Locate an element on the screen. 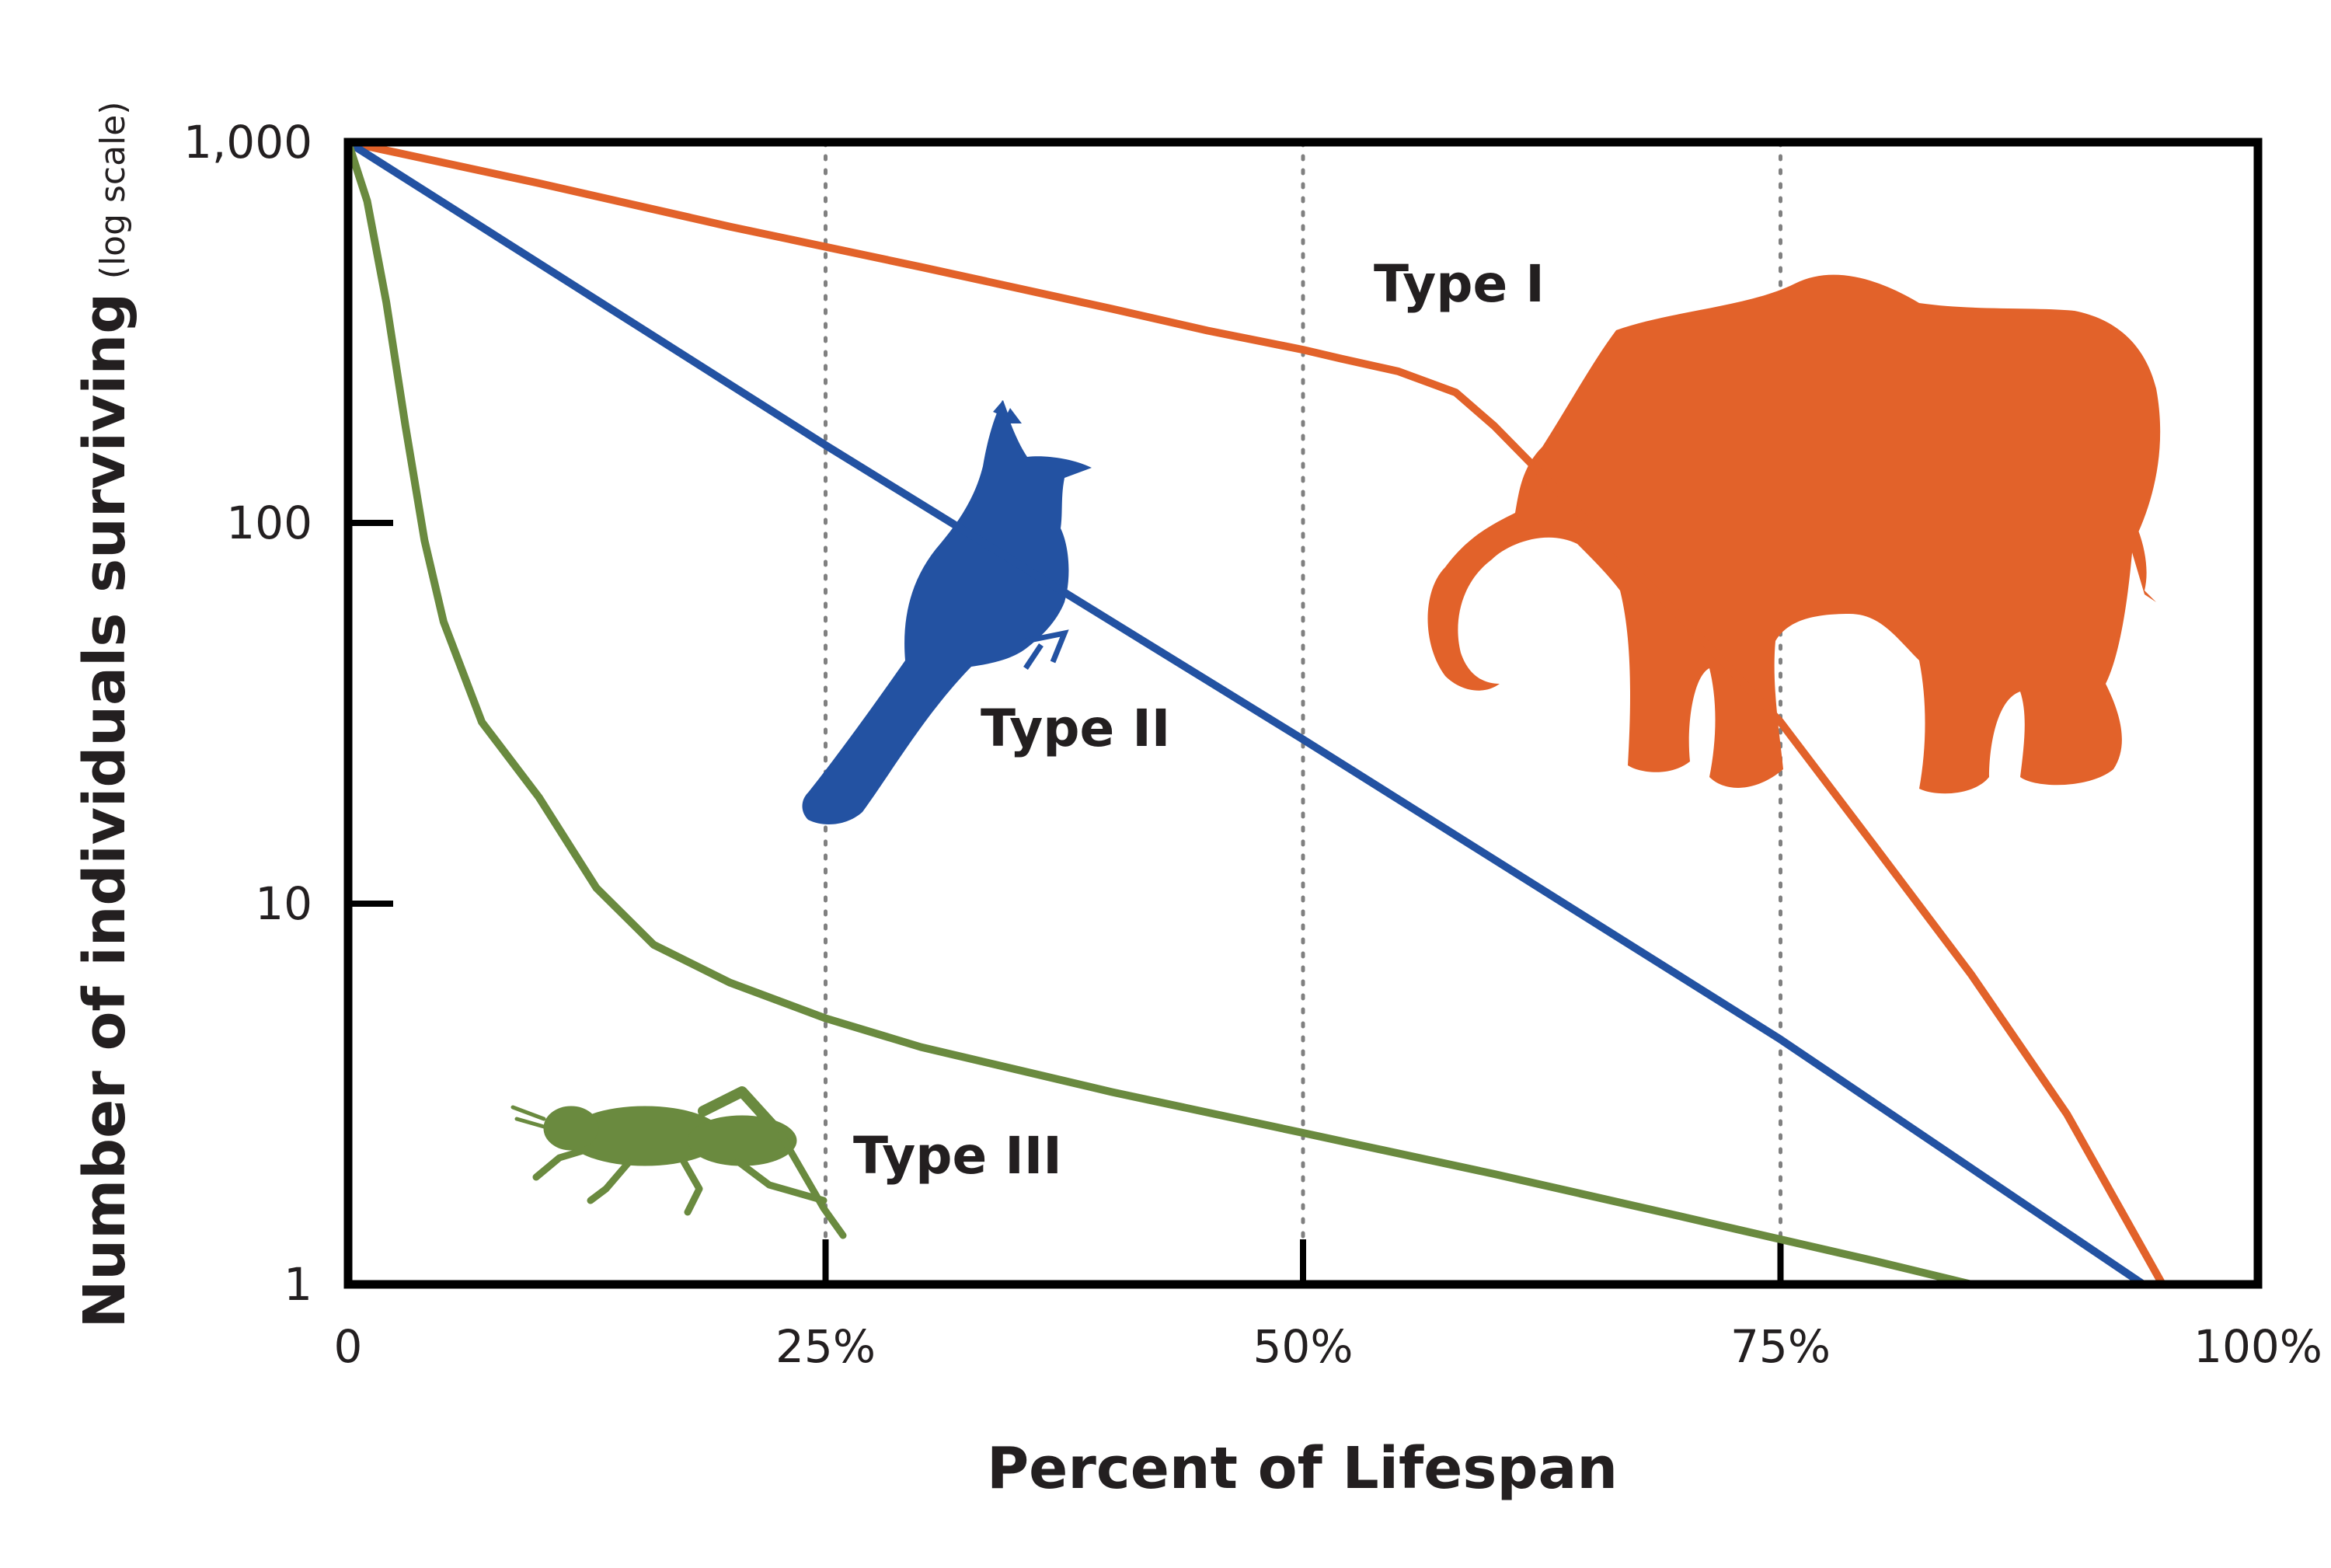 This screenshot has height=1568, width=2331. y-tick-label: 10 is located at coordinates (283, 903).